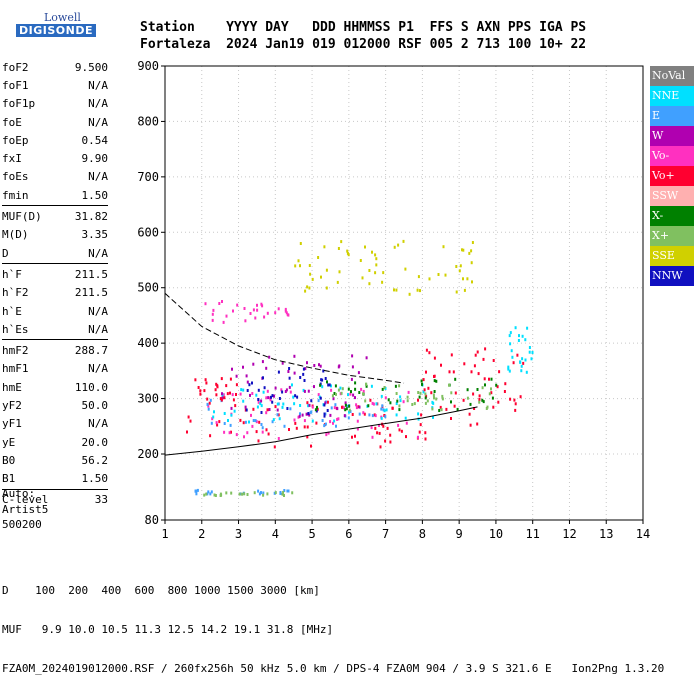  Describe the element at coordinates (496, 534) in the screenshot. I see `x-tick-label: 10` at that location.